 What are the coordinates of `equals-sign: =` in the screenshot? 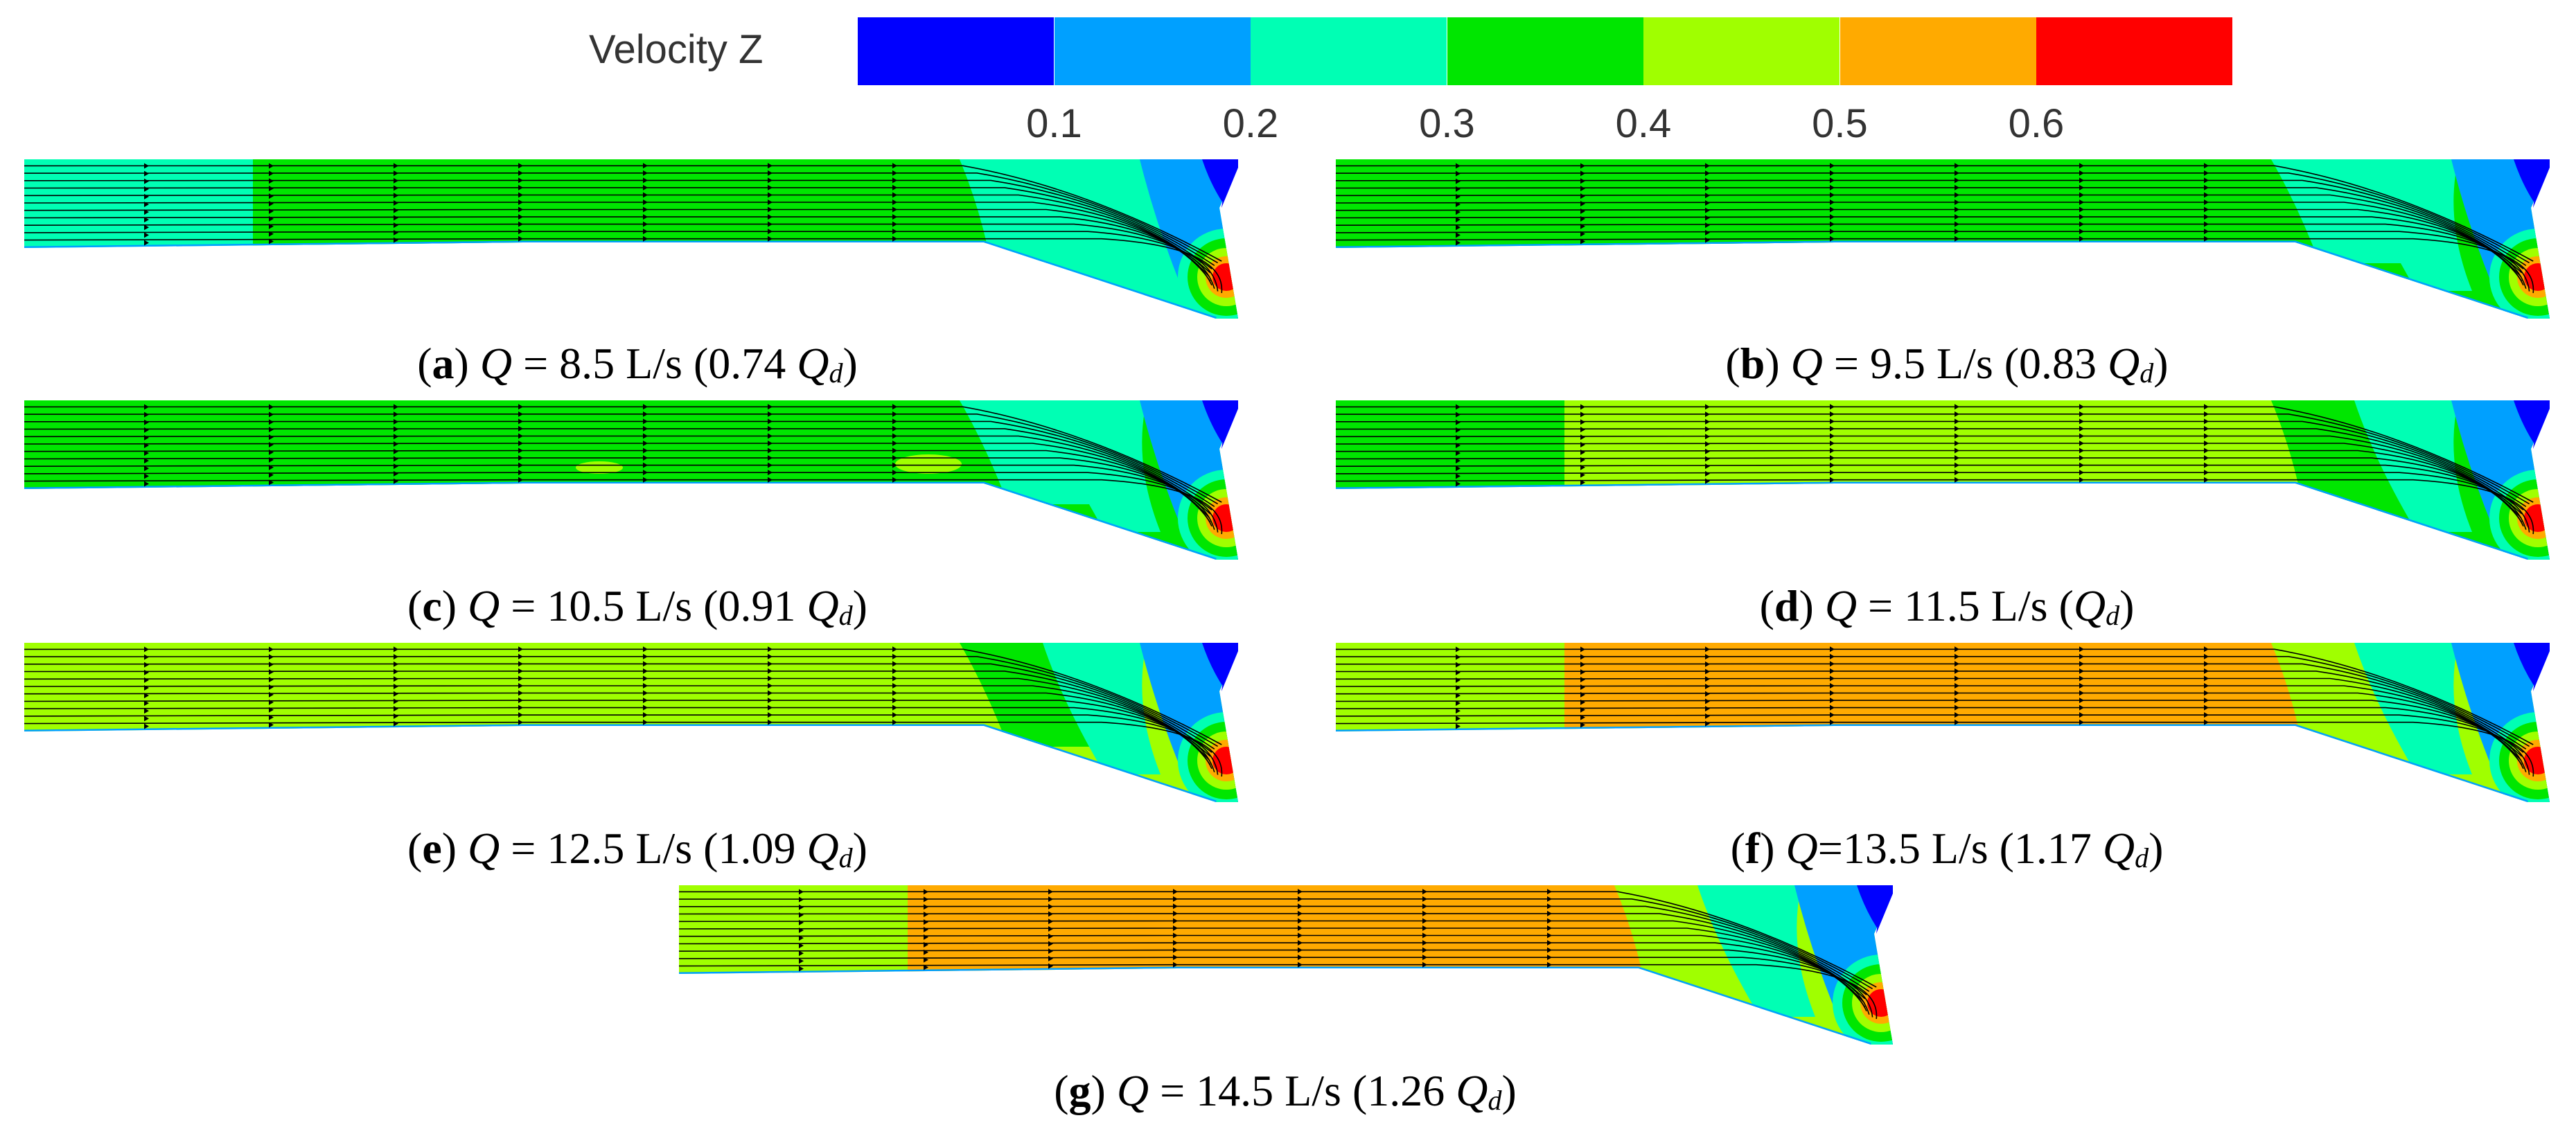 It's located at (523, 606).